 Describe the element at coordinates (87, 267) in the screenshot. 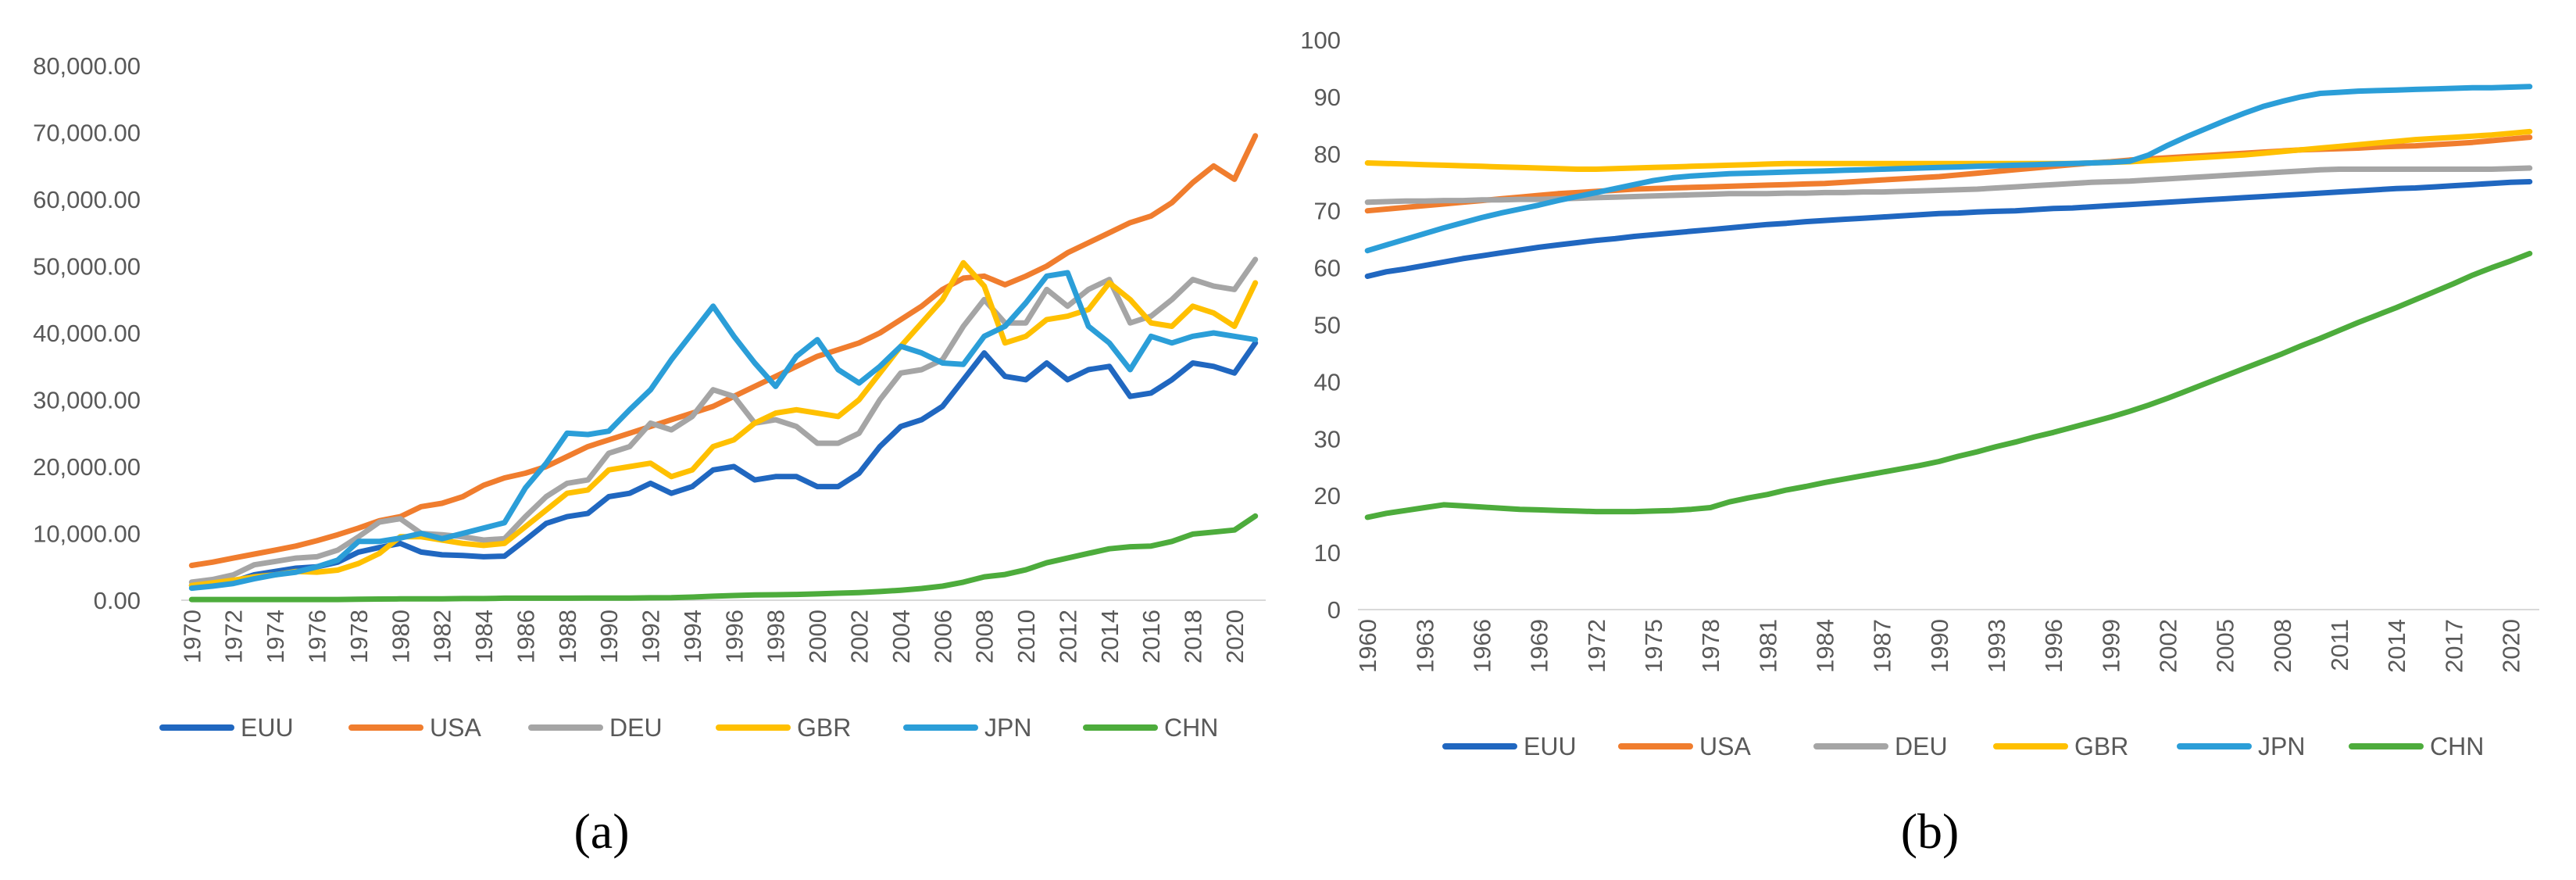

I see `y-tick-label: 50,000.00` at that location.